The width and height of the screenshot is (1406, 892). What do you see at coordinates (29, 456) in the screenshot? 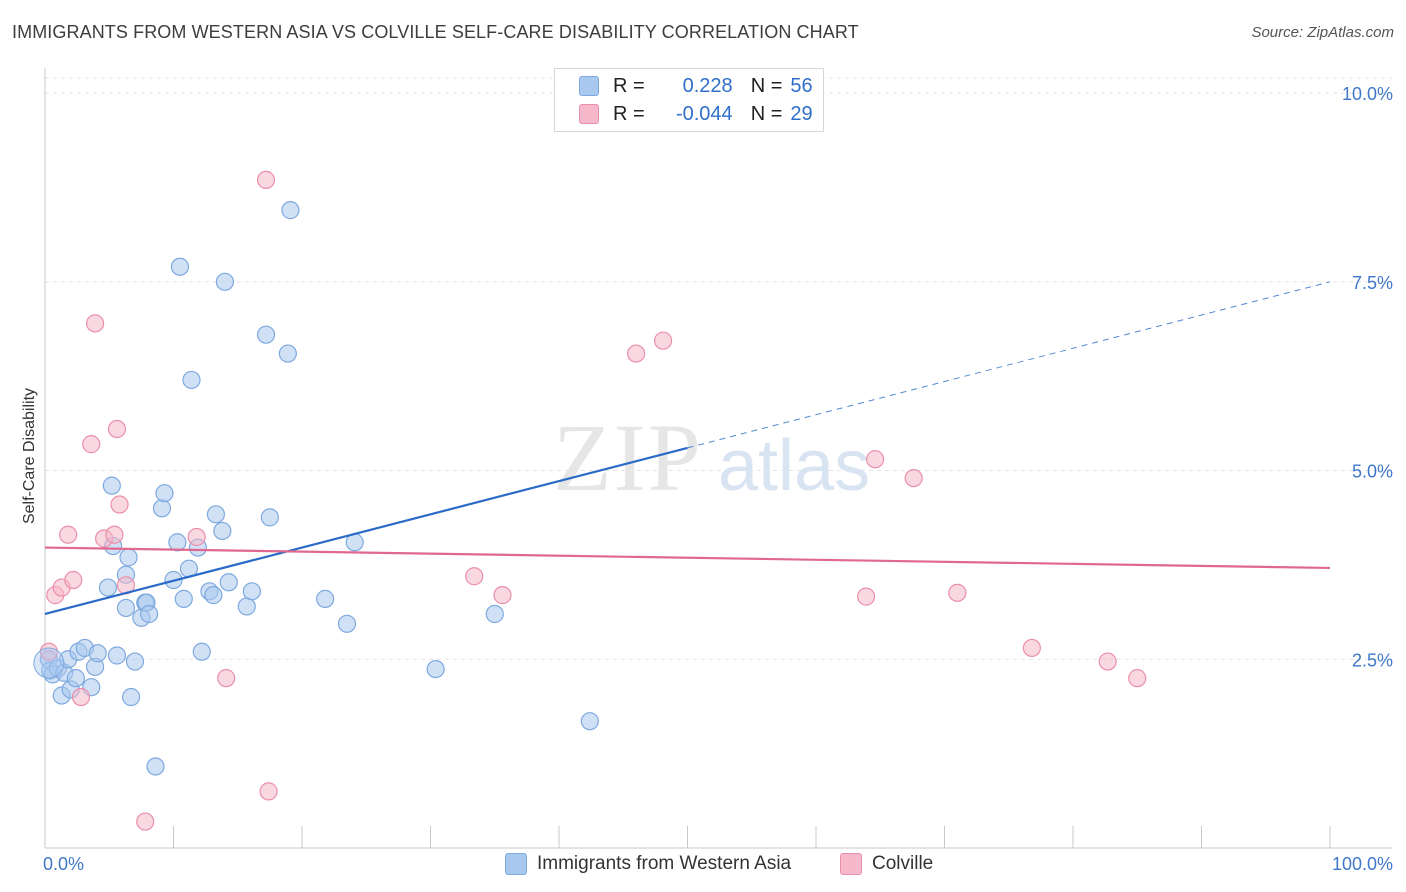
I see `y-axis-title: Self-Care Disability` at bounding box center [29, 456].